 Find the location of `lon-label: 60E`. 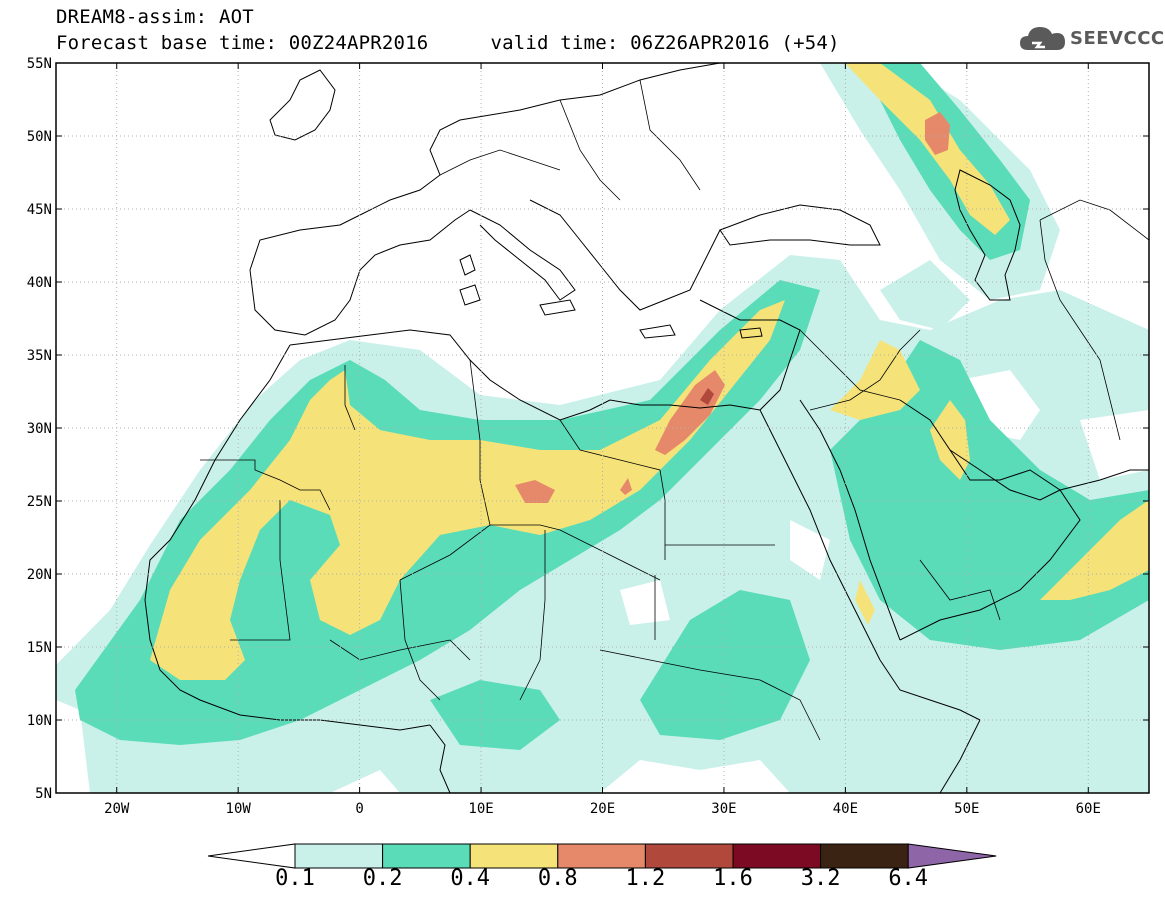

lon-label: 60E is located at coordinates (1088, 809).